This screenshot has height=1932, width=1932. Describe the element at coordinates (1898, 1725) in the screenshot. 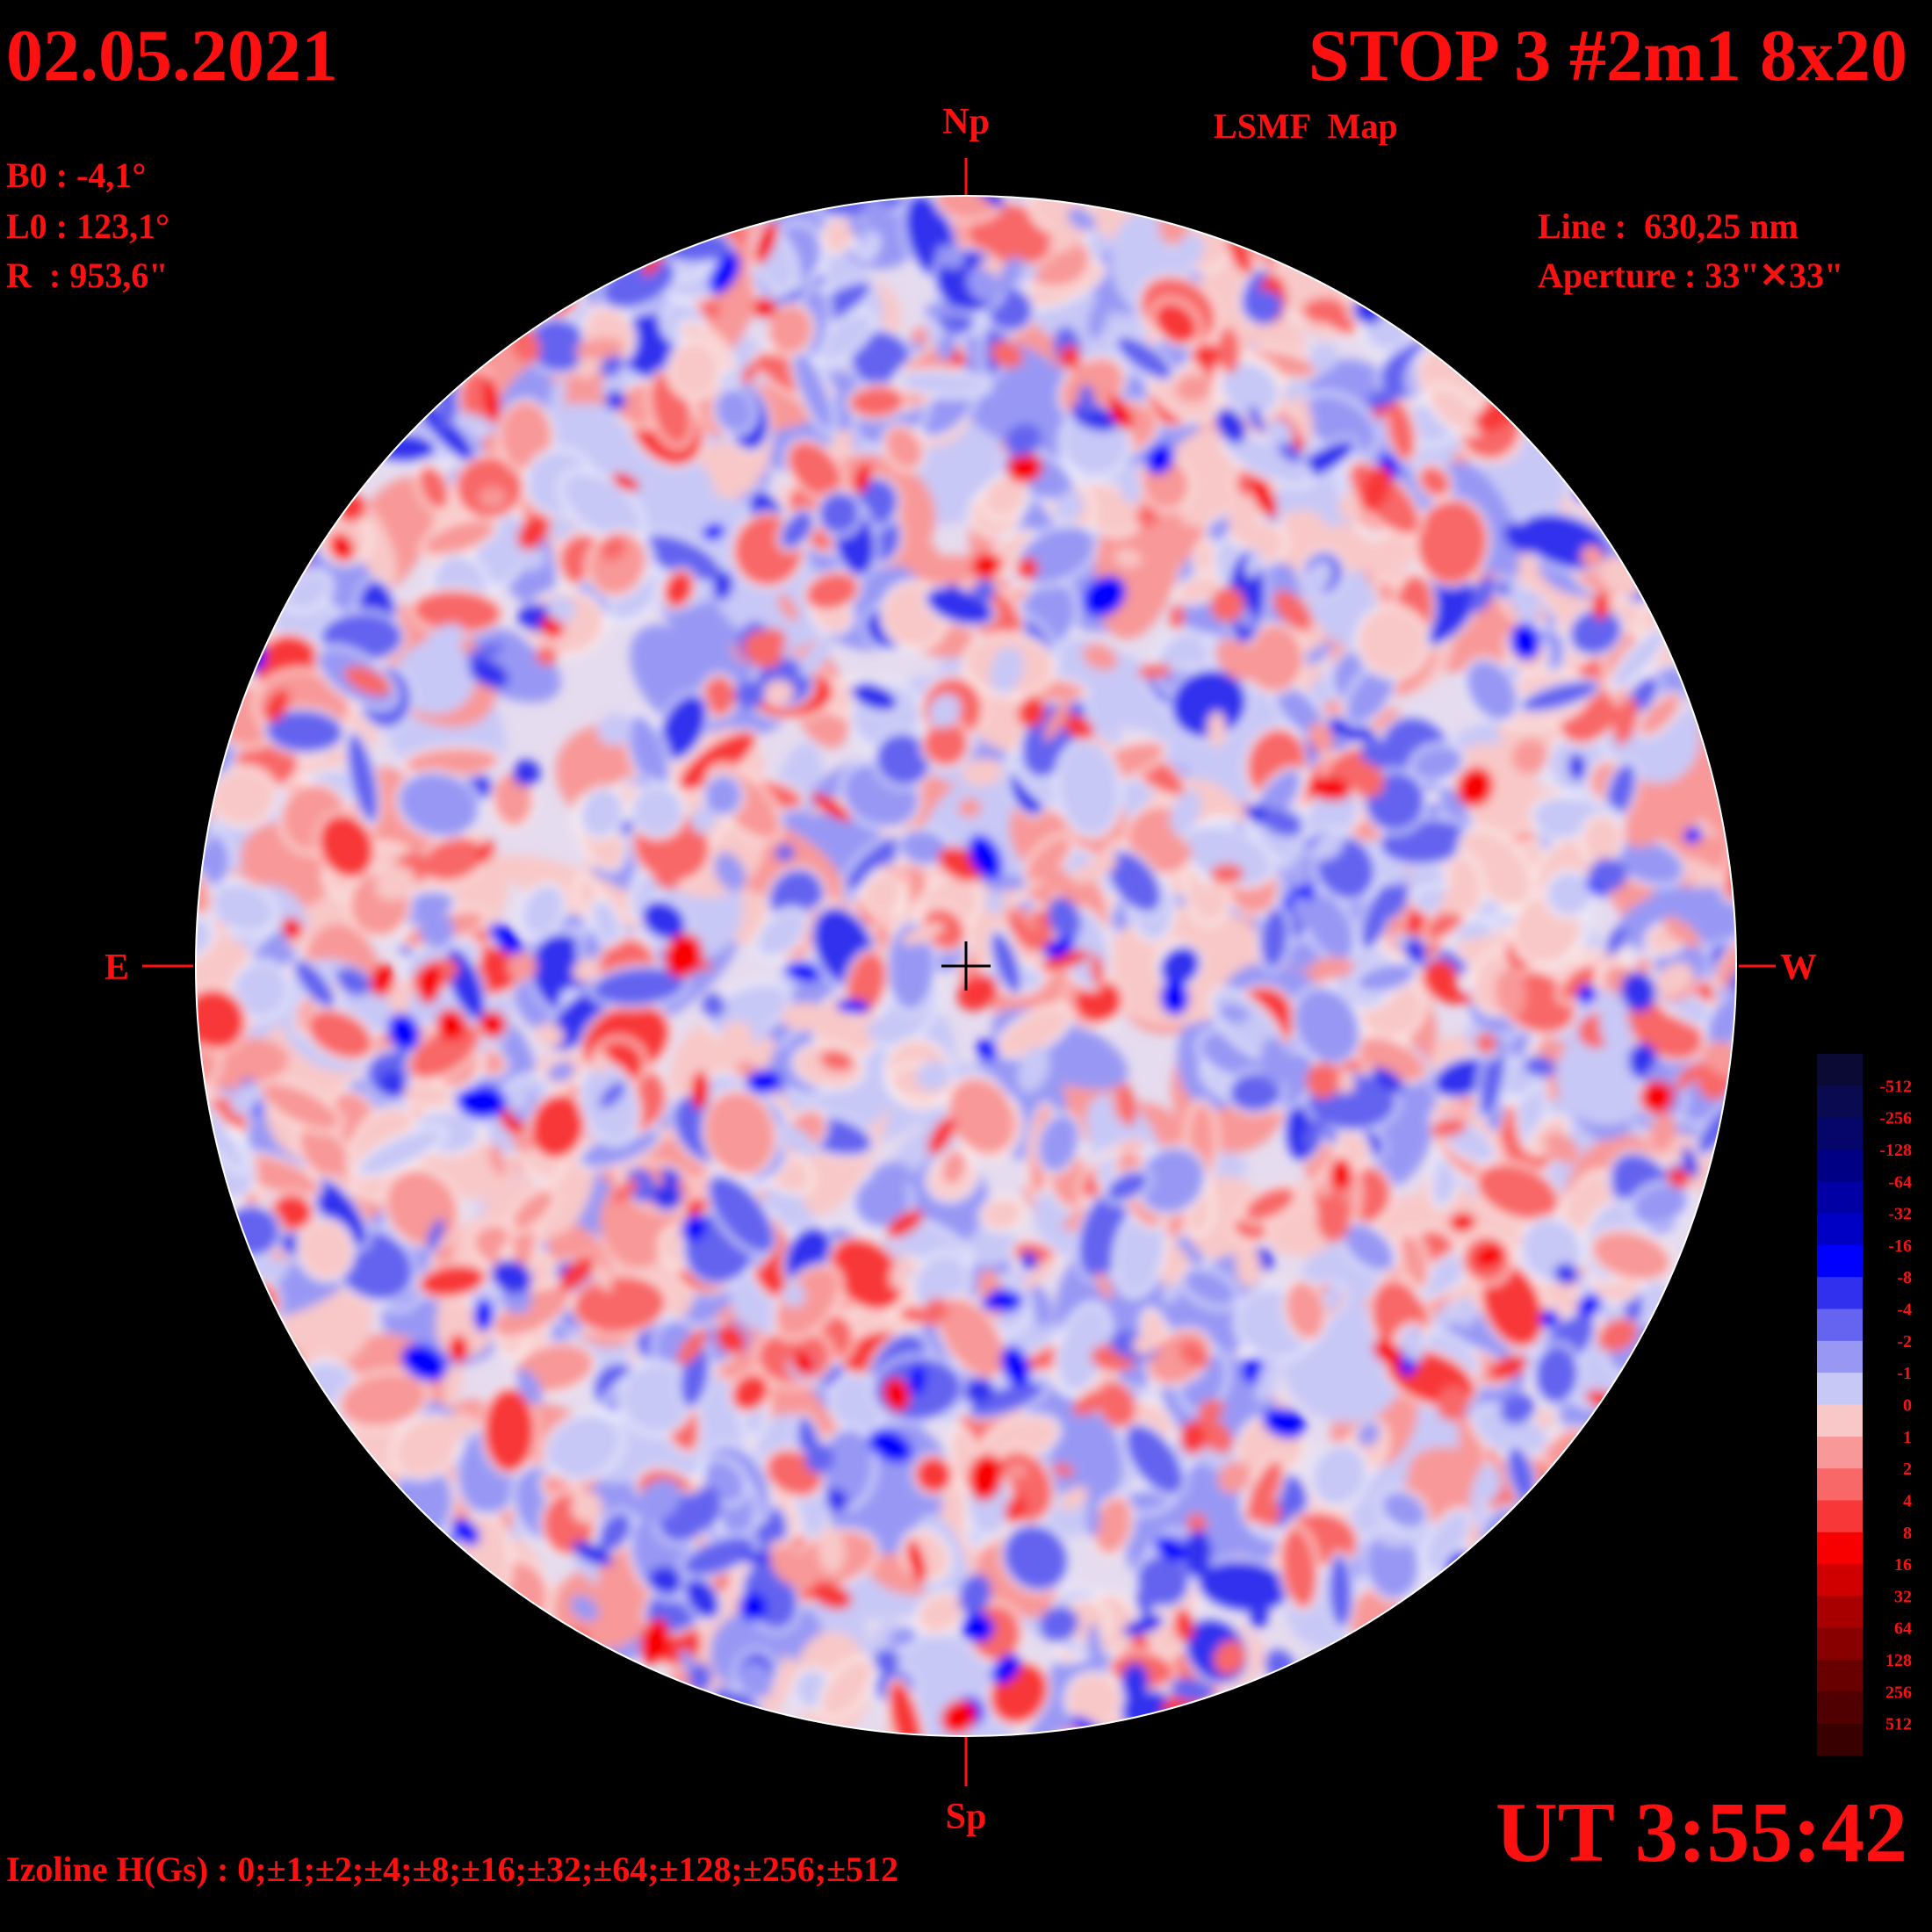

I see `legend-label: 512` at that location.